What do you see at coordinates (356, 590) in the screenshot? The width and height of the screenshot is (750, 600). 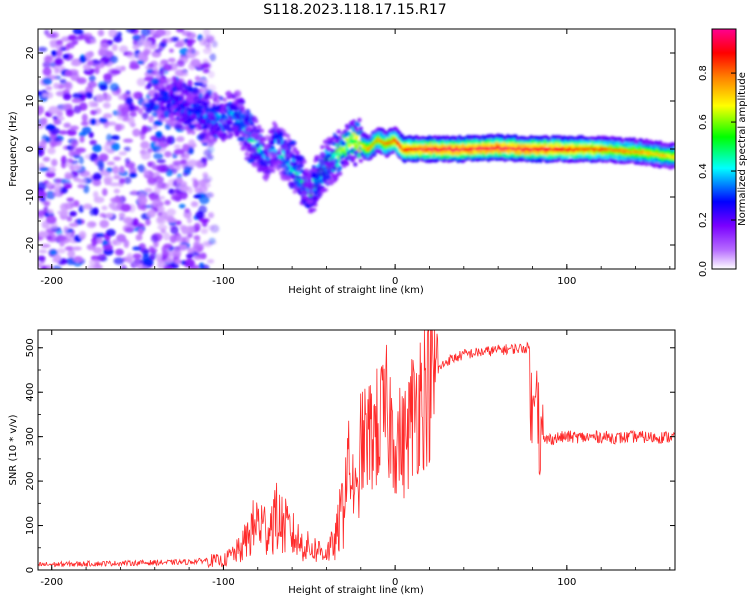 I see `snr-xlabel: Height of straight line (km)` at bounding box center [356, 590].